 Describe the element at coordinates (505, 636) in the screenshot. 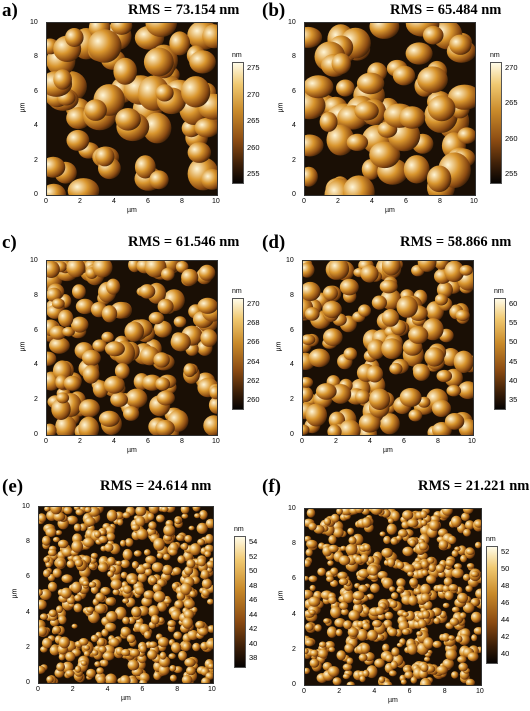

I see `colorbar-tick-label: 42` at that location.